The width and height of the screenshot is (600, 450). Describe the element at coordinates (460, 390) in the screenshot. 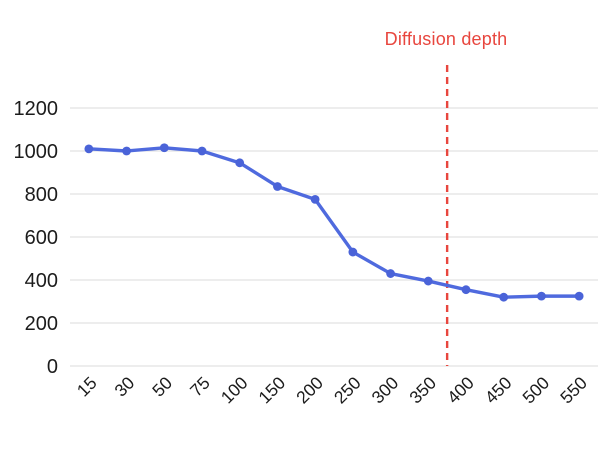

I see `x-tick-label: 400` at that location.